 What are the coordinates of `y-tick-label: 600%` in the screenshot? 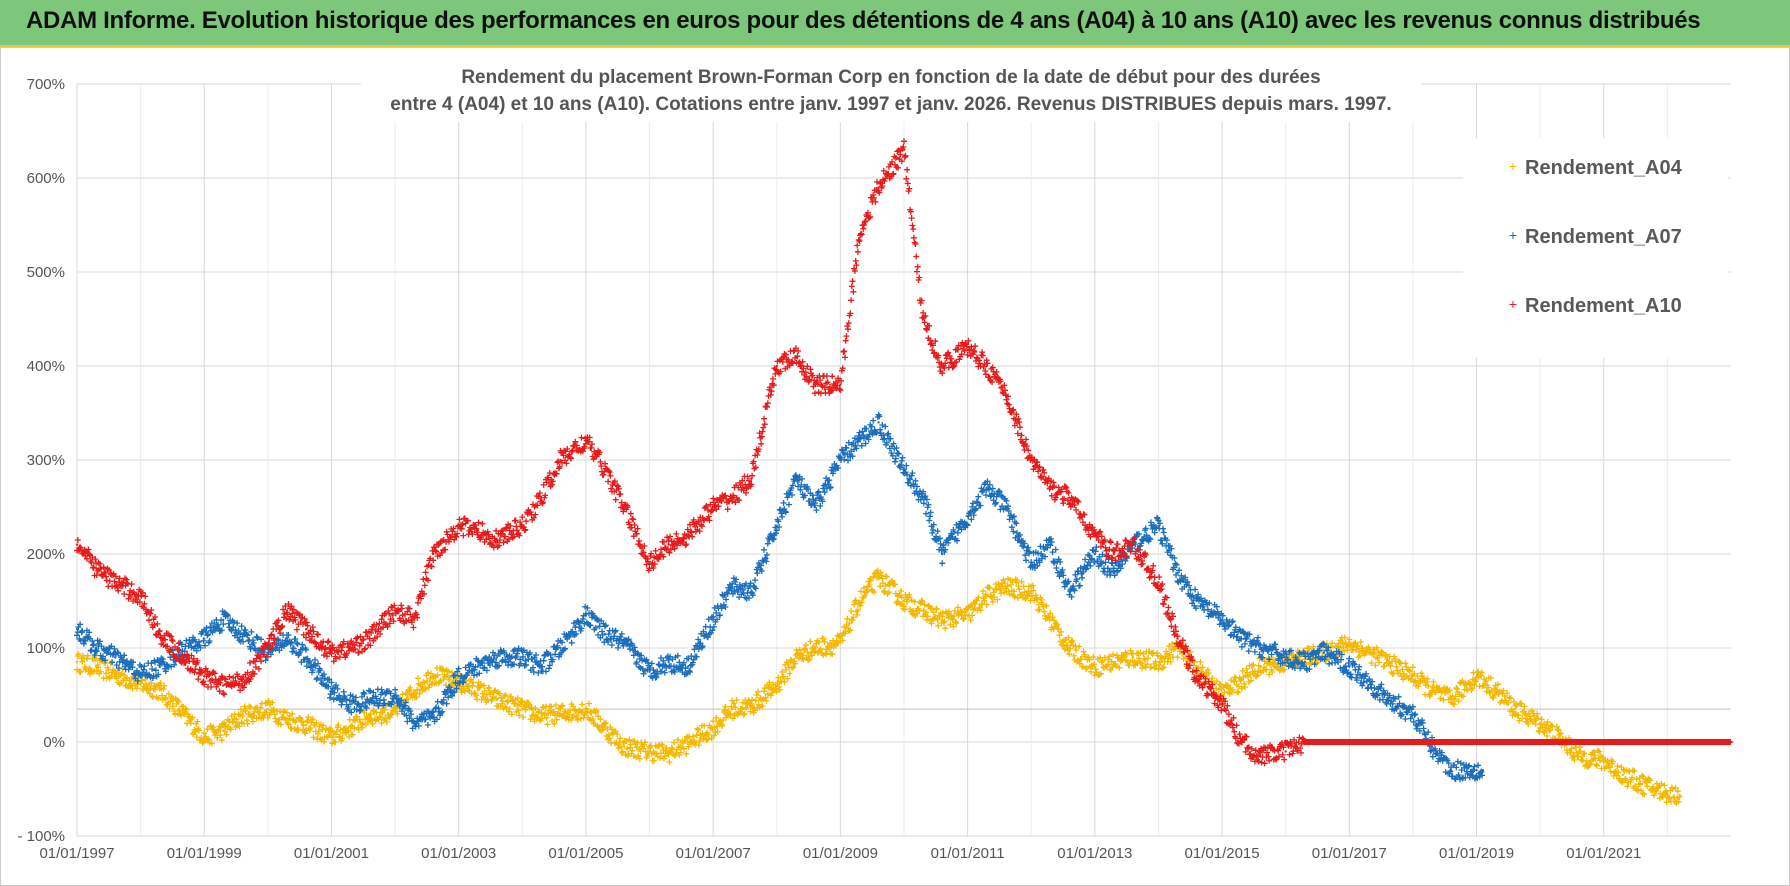 It's located at (46, 178).